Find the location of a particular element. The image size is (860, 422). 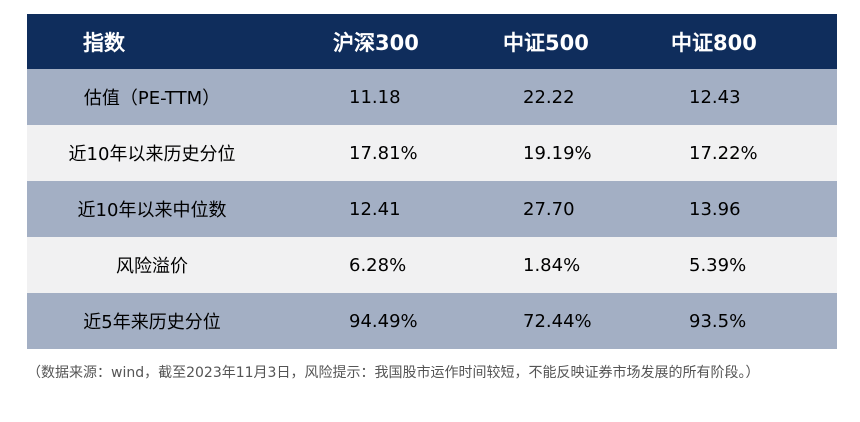

cell-csi800: 93.5% is located at coordinates (718, 321).